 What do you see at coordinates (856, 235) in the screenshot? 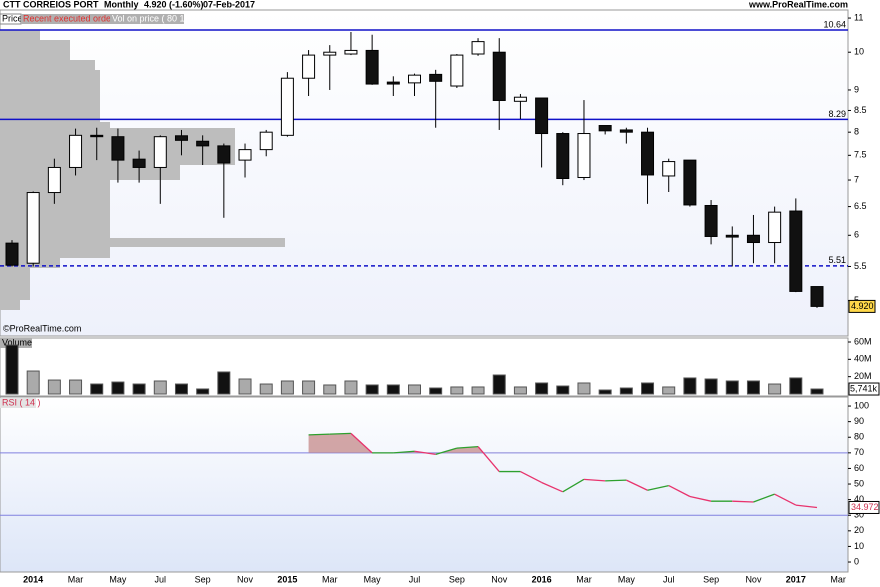
I see `y-tick-label: 6` at bounding box center [856, 235].